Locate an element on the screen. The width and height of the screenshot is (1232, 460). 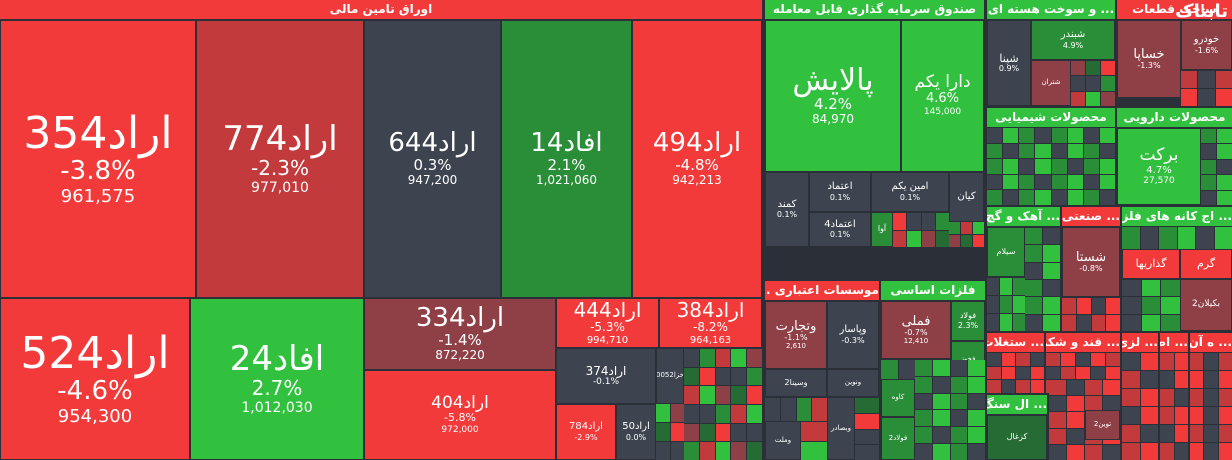
tile-shpena: شپنا 0.9% is located at coordinates (1009, 63).